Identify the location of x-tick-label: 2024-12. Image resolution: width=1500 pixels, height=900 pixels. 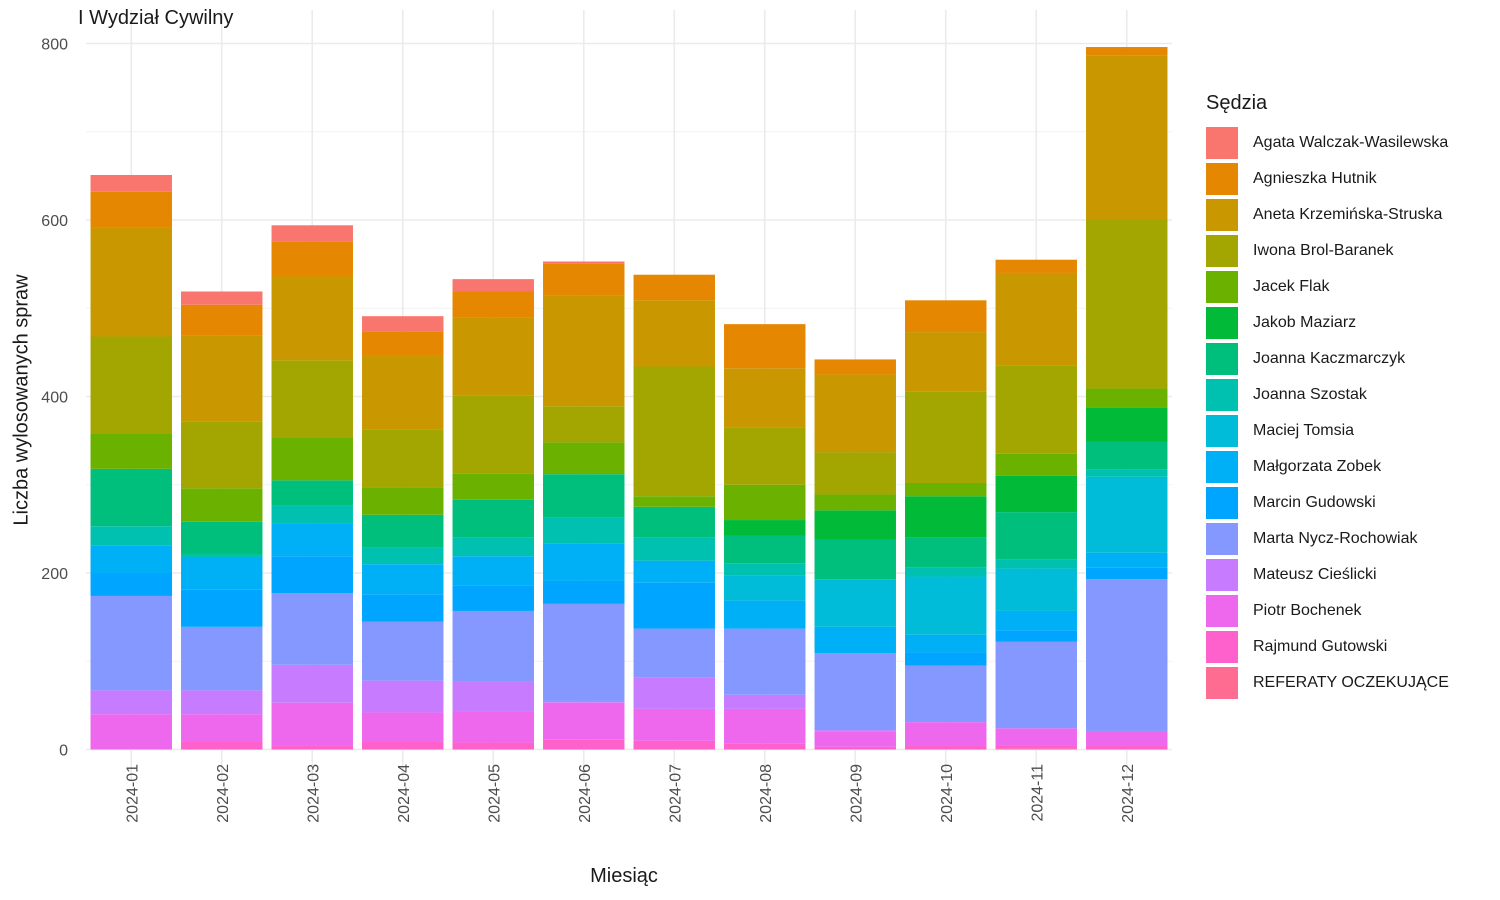
(1128, 793).